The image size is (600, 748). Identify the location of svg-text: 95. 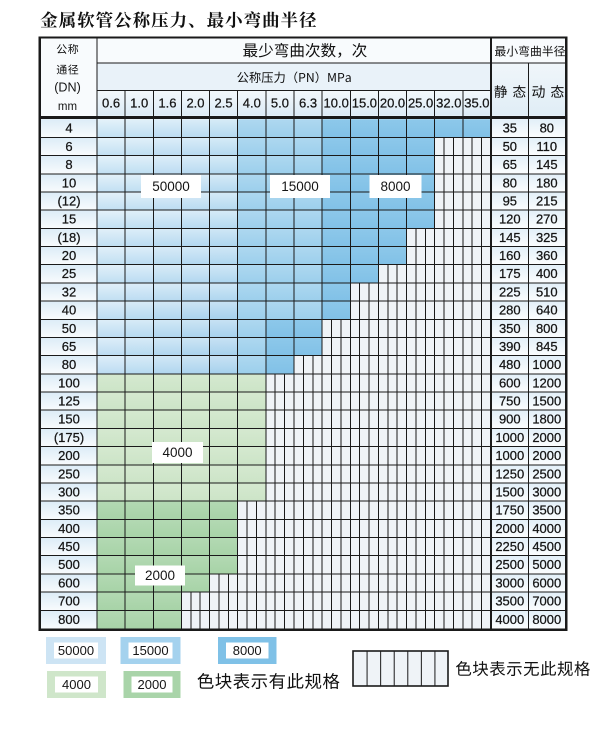
(510, 201).